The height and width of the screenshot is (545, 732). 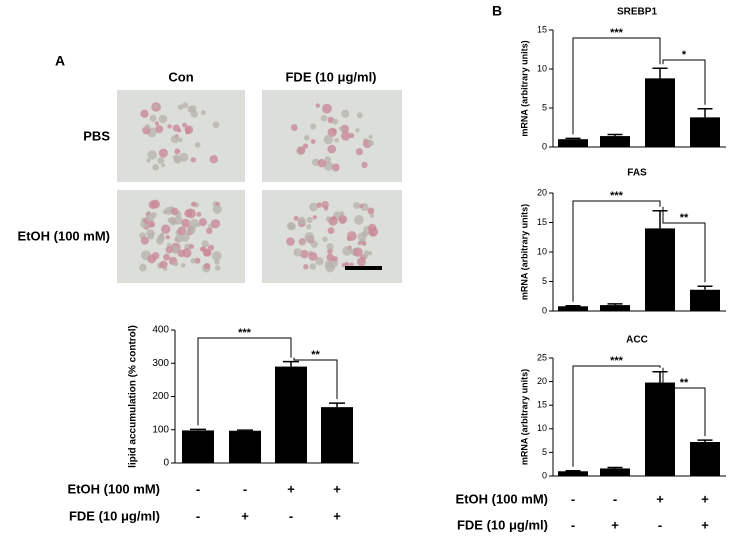 What do you see at coordinates (259, 186) in the screenshot?
I see `micrographs` at bounding box center [259, 186].